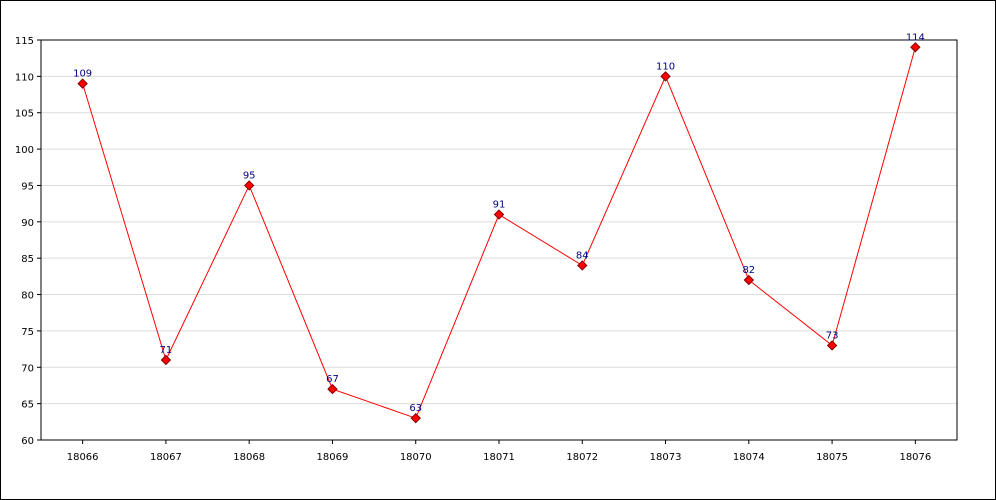 The height and width of the screenshot is (500, 996). What do you see at coordinates (27, 186) in the screenshot?
I see `y-tick-label: 95` at bounding box center [27, 186].